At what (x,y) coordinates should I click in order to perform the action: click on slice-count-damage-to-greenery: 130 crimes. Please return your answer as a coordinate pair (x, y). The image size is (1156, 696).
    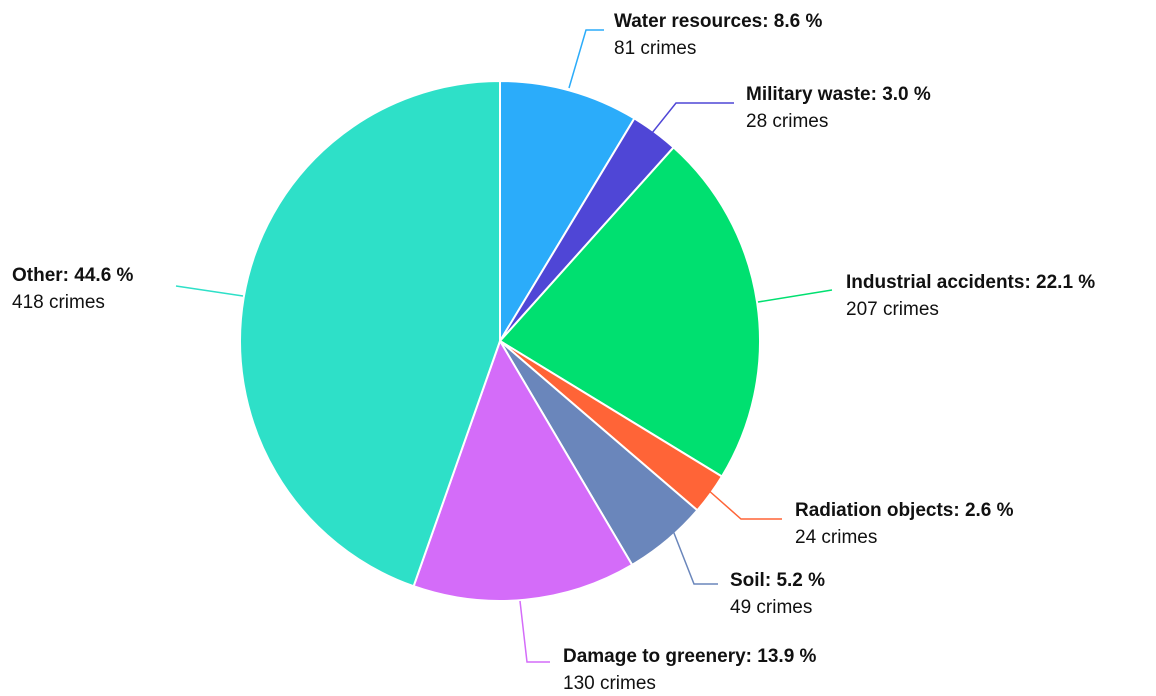
    Looking at the image, I should click on (609, 683).